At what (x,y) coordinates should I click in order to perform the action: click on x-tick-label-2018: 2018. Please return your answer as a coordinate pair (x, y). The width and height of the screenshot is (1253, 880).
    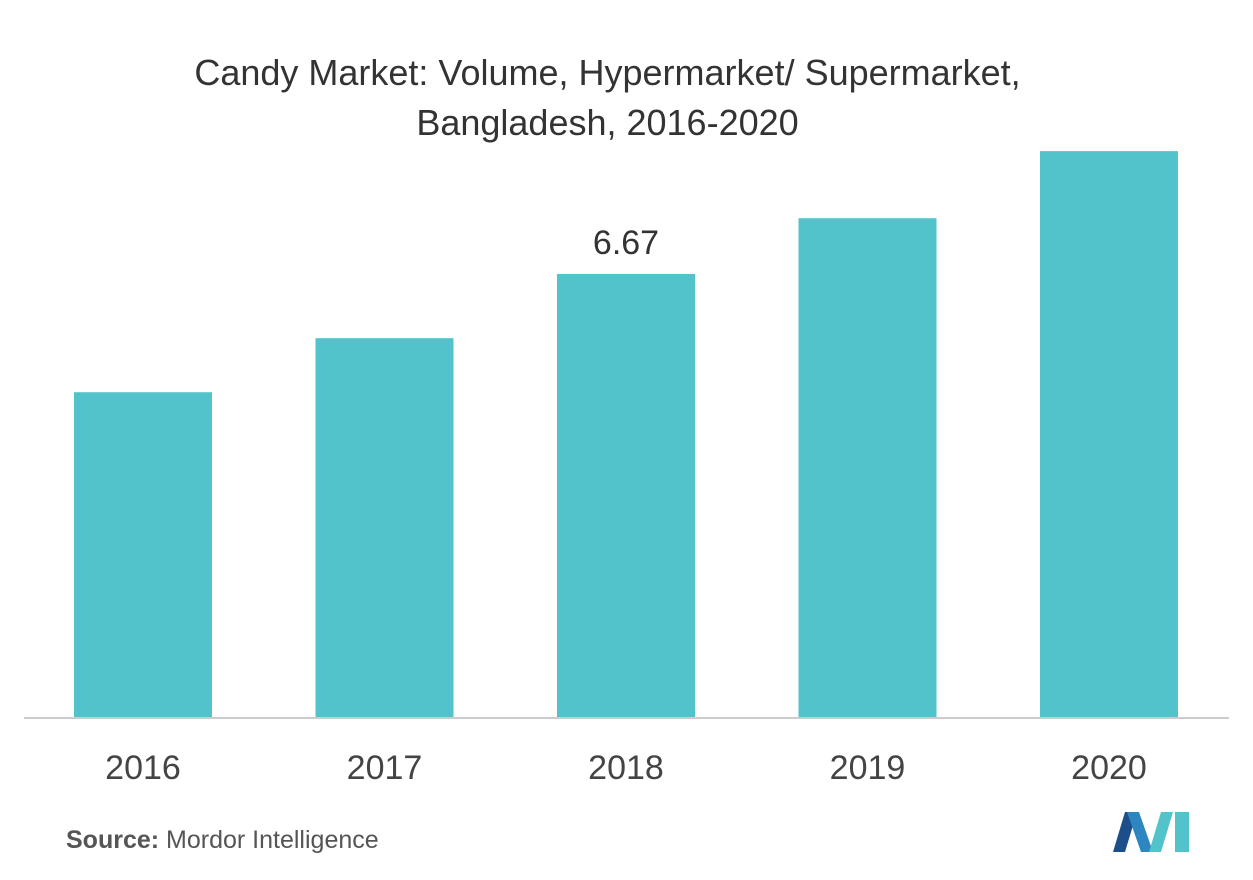
    Looking at the image, I should click on (626, 768).